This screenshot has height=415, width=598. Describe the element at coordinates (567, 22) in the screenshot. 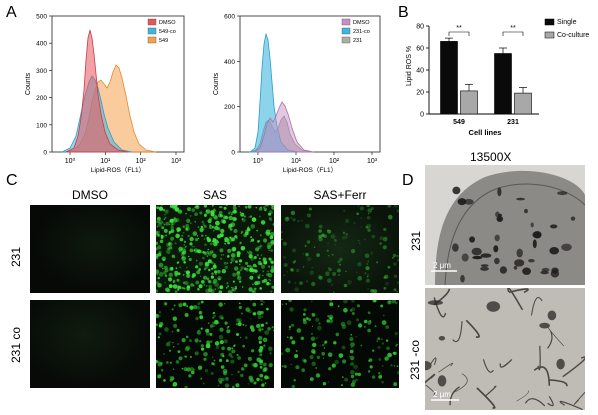

I see `legend-label: Single` at that location.